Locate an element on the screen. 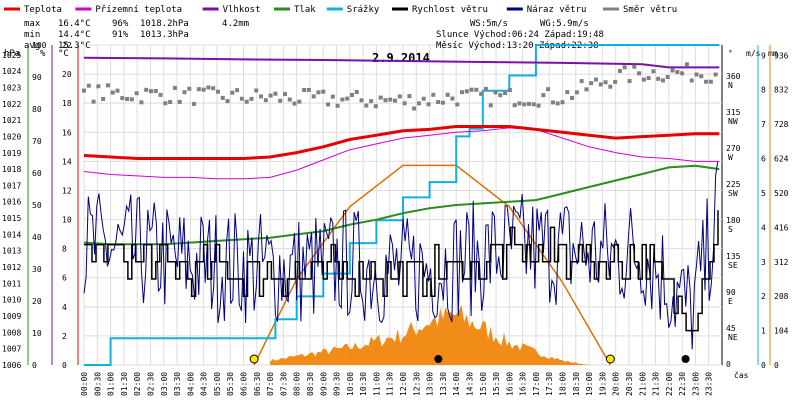  pct-tick-label: 40 is located at coordinates (37, 237).